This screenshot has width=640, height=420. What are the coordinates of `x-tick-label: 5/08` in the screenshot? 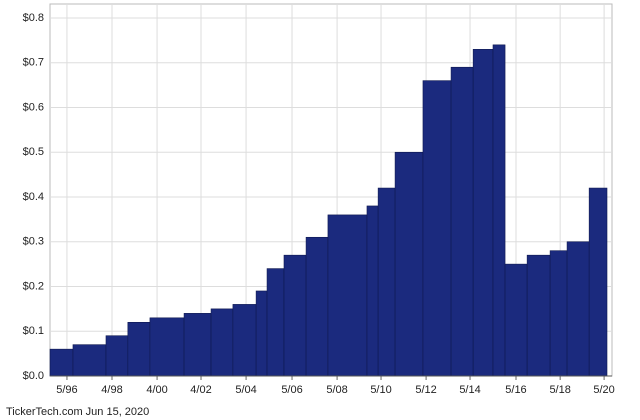 It's located at (336, 390).